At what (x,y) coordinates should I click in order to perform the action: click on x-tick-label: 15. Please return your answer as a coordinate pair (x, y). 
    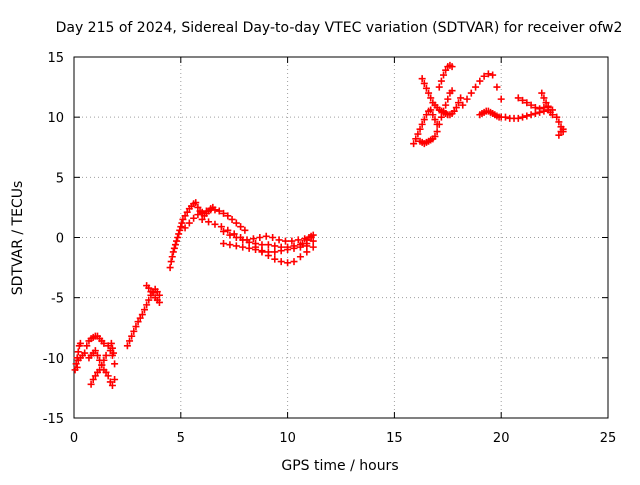
    Looking at the image, I should click on (394, 438).